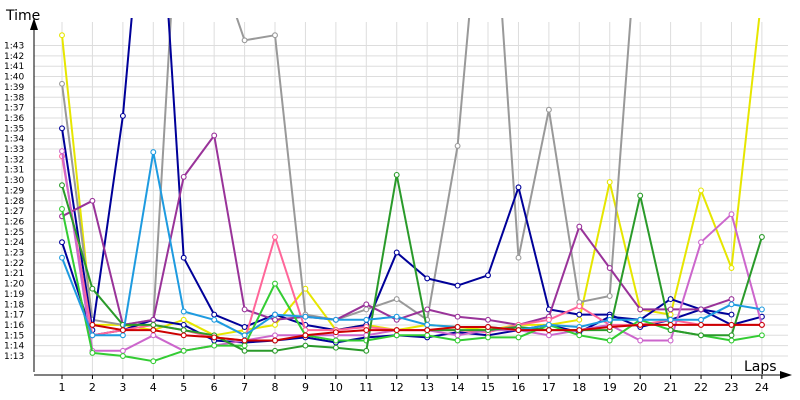 The height and width of the screenshot is (400, 800). What do you see at coordinates (414, 387) in the screenshot?
I see `x-tick-labels: 1 2 3 4 5 6 7 8 9 10 11 12 13 14 15 16 17 18 19 20 21 22 23 24` at bounding box center [414, 387].